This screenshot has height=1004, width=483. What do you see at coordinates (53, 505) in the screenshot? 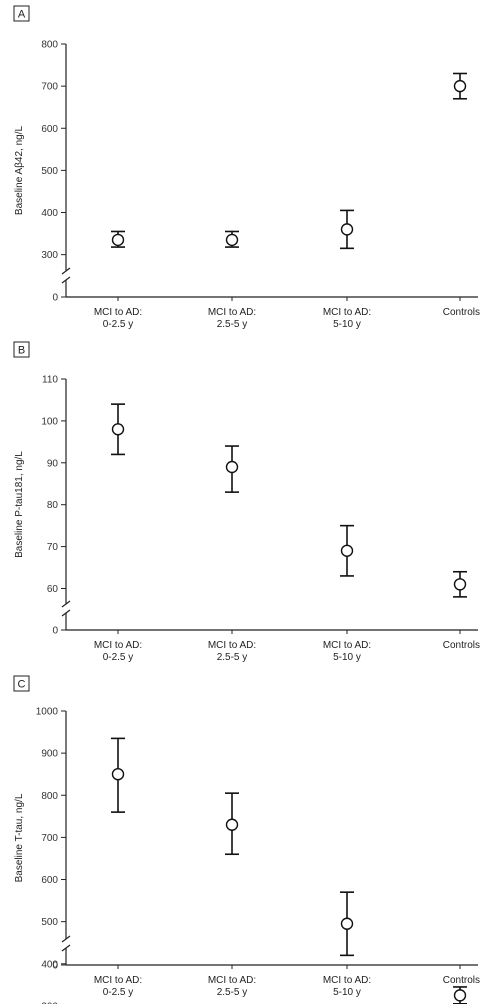
I see `y-tick-label: 80` at bounding box center [53, 505].